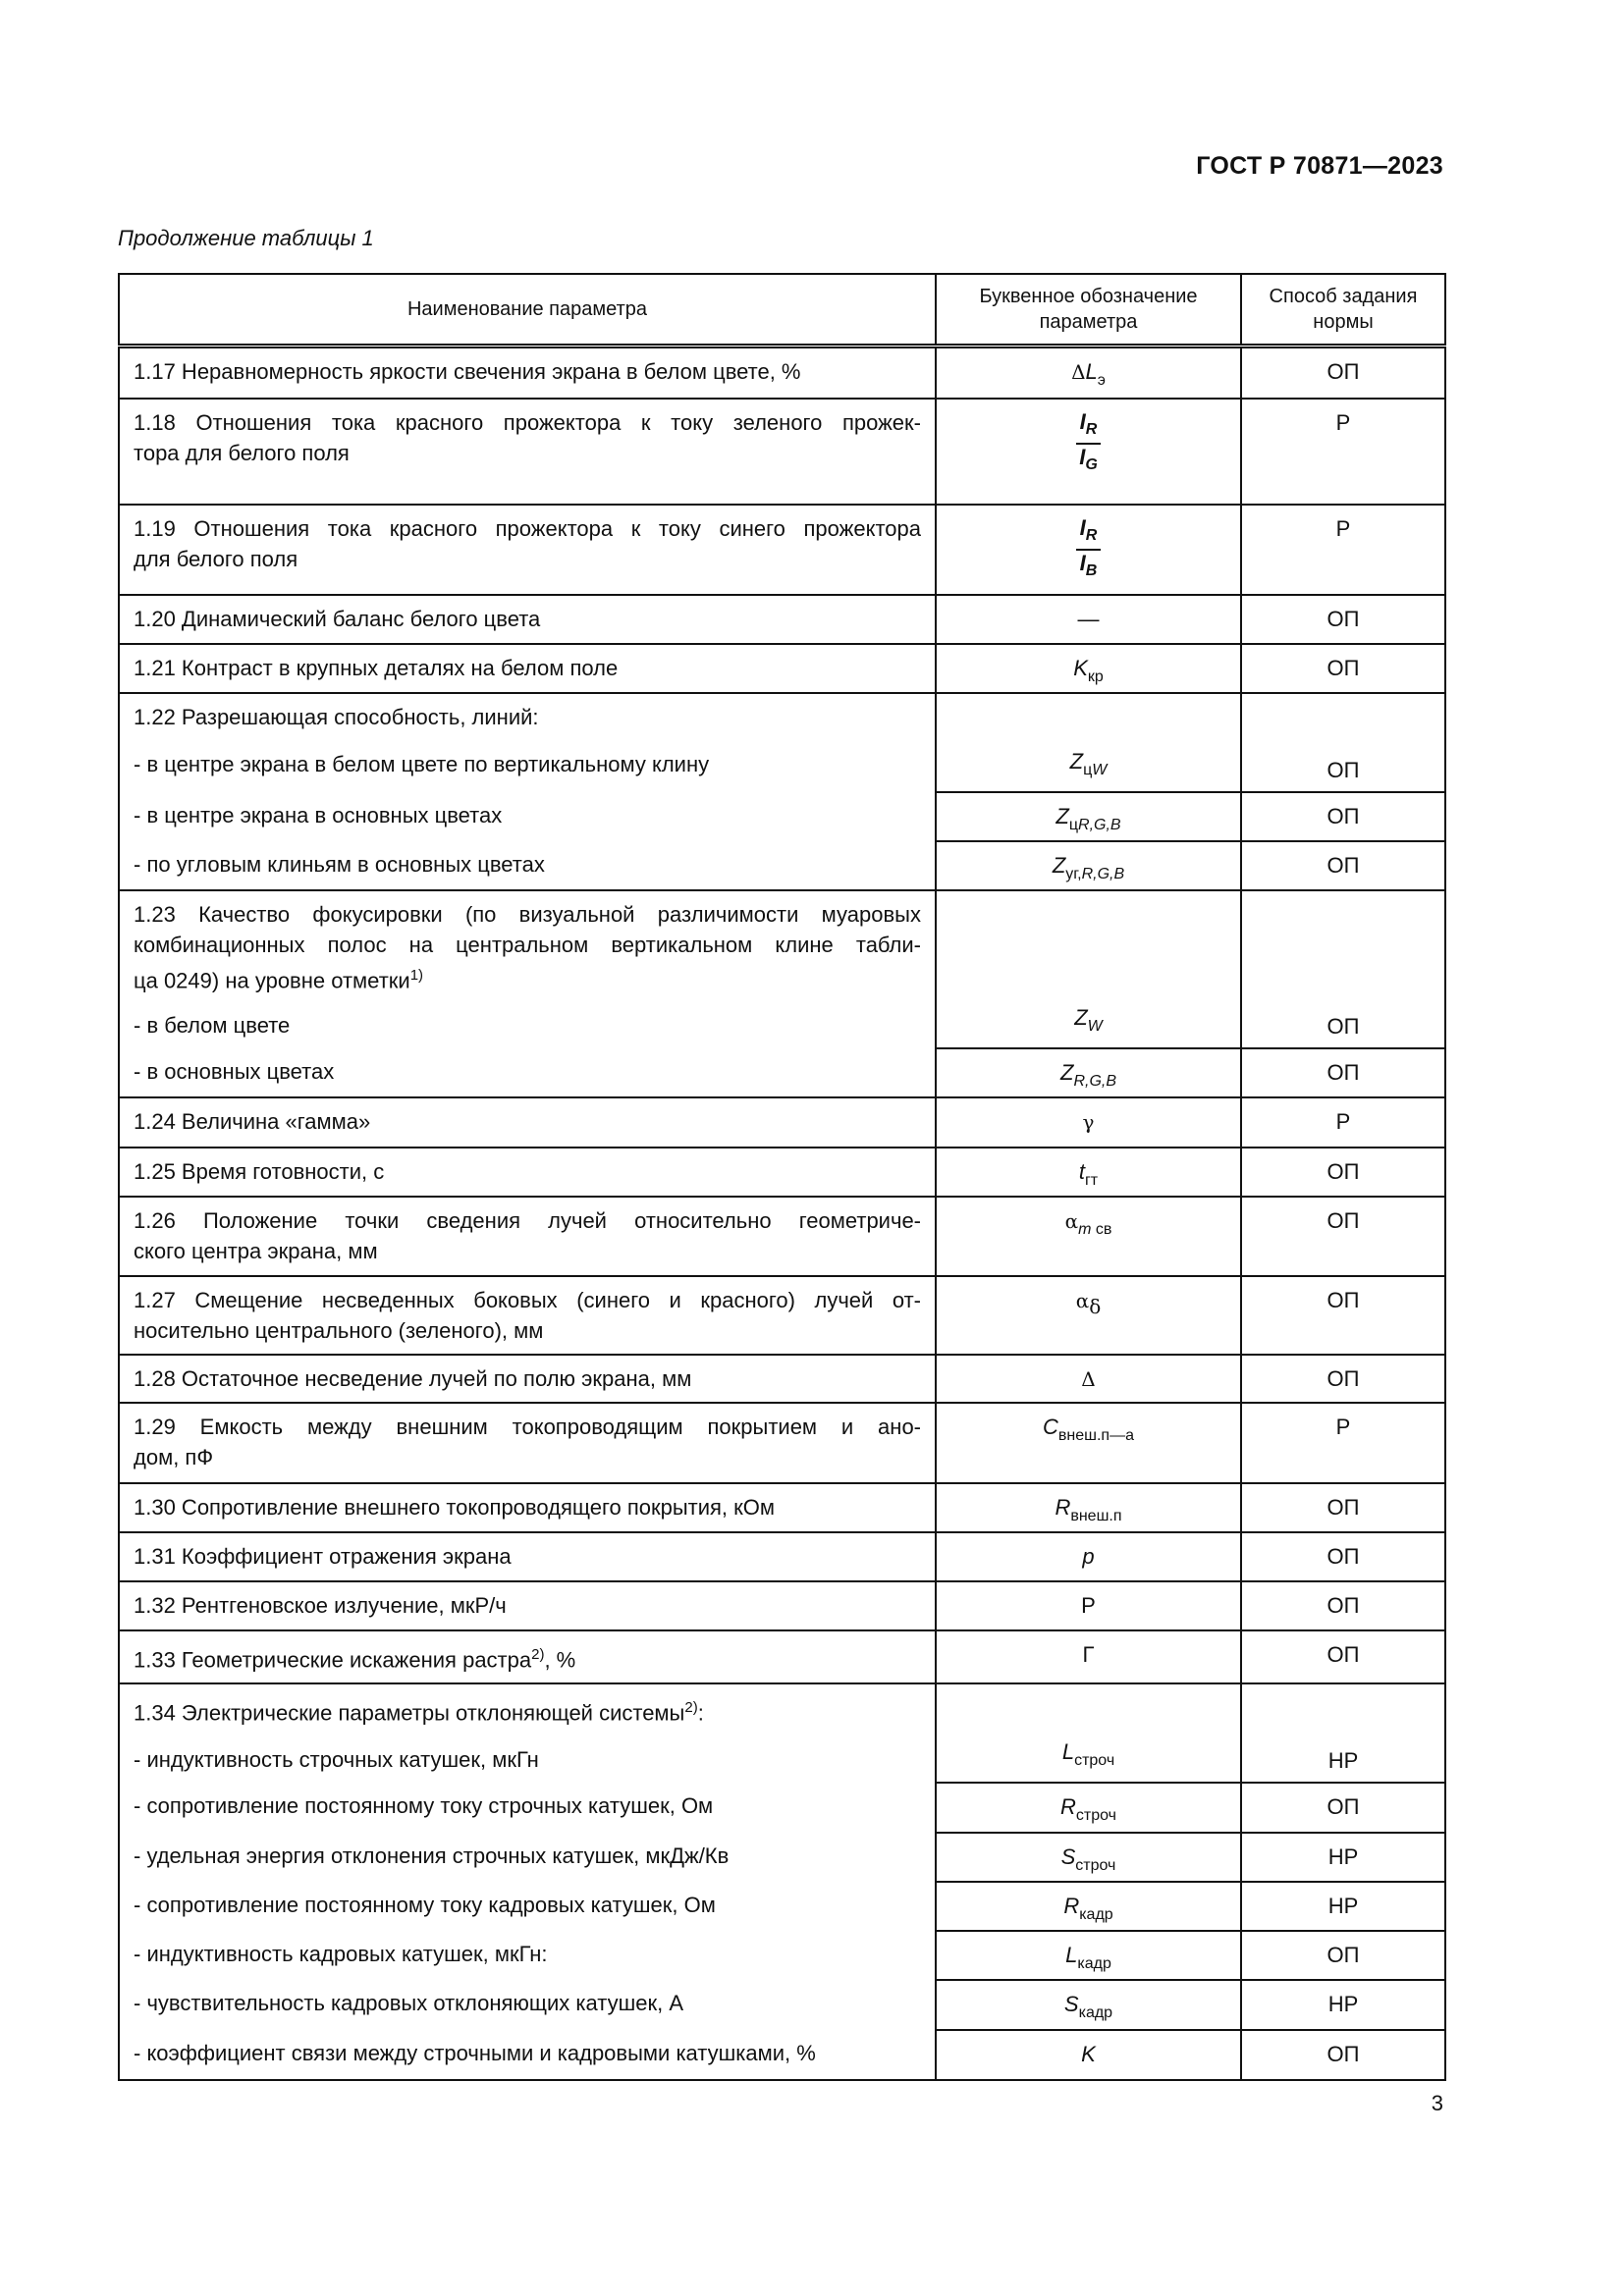 The width and height of the screenshot is (1624, 2296). What do you see at coordinates (341, 1954) in the screenshot?
I see `parameter-text: - индуктивность кадровых катушек, мкГн:` at bounding box center [341, 1954].